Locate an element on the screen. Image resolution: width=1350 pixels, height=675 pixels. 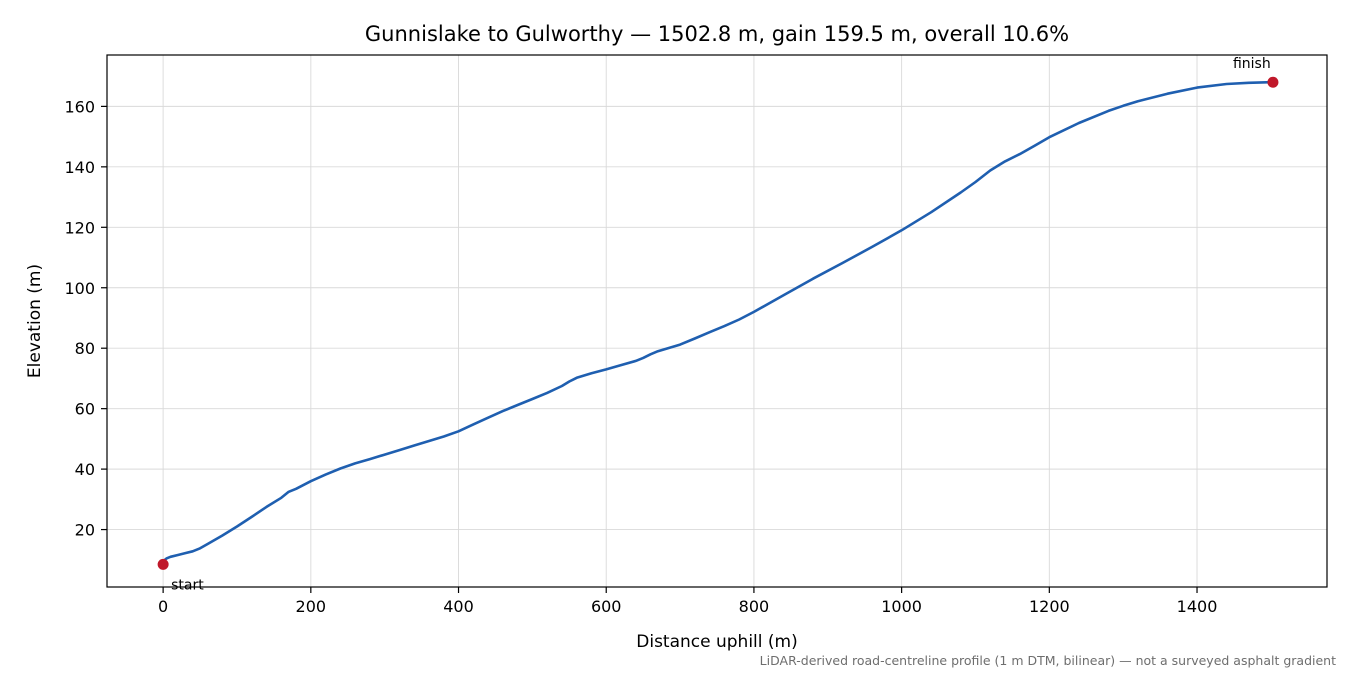
y-tick-label: 100 is located at coordinates (79, 288).